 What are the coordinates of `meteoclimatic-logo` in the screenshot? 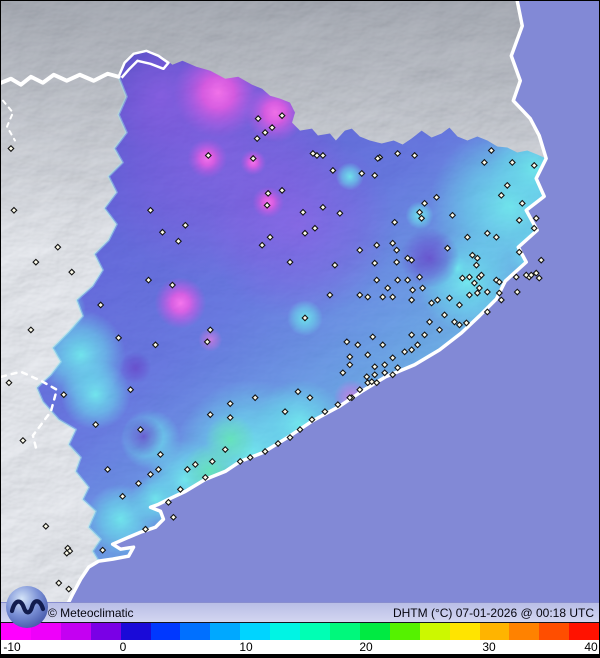 It's located at (27, 607).